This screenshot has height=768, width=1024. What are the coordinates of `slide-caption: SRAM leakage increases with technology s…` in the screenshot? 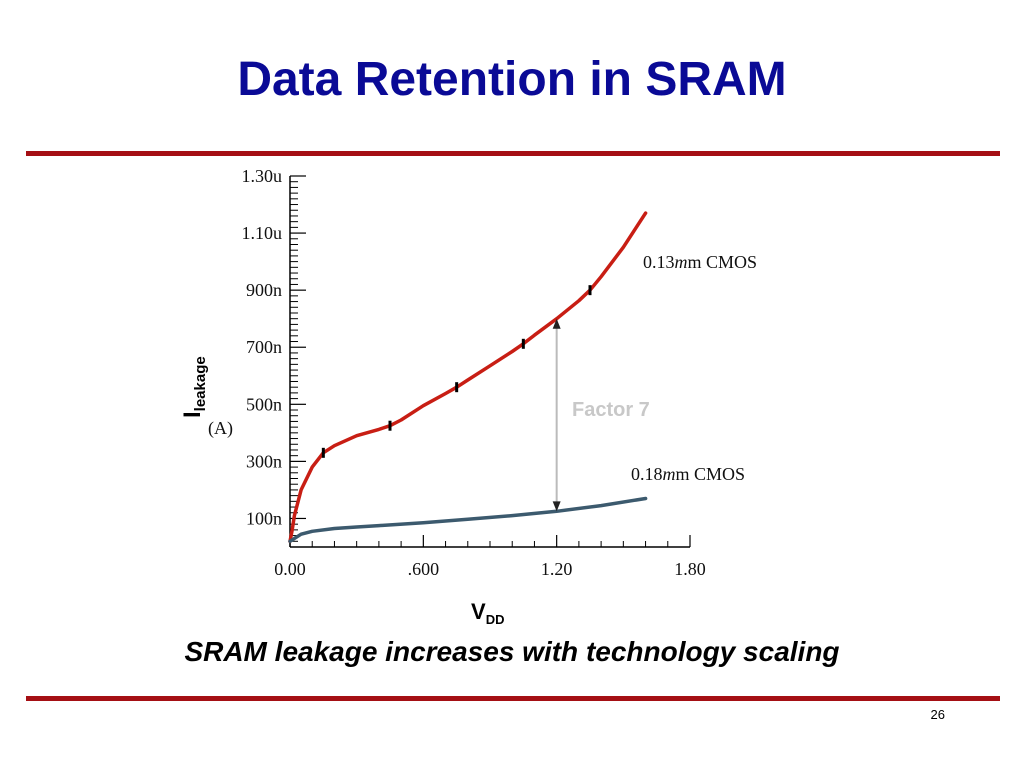 It's located at (512, 651).